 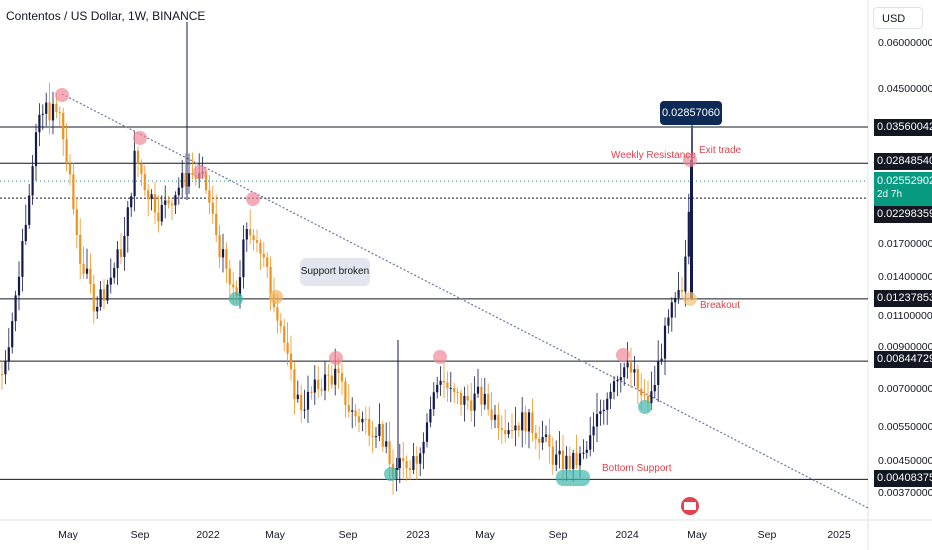 What do you see at coordinates (905, 89) in the screenshot?
I see `y-tick: 0.04500000` at bounding box center [905, 89].